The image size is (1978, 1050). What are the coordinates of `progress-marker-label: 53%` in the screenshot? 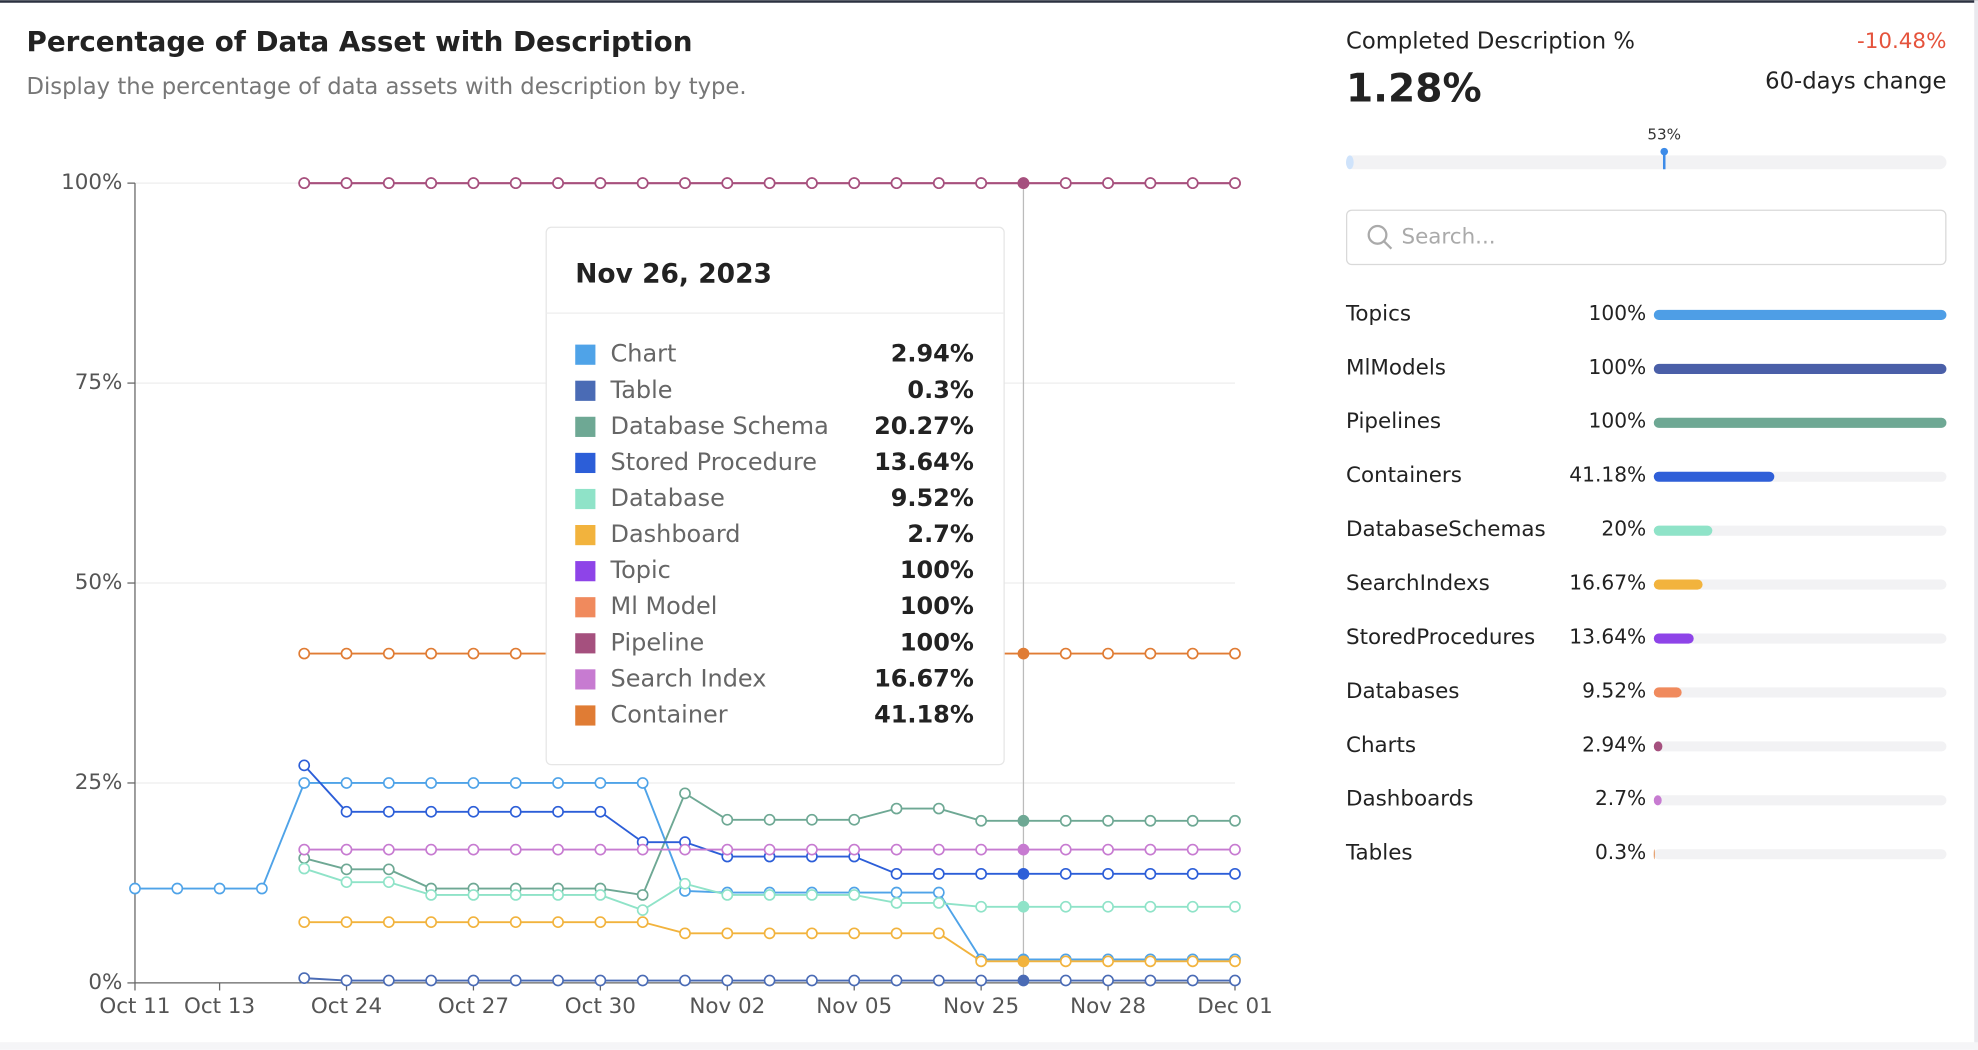 It's located at (1664, 135).